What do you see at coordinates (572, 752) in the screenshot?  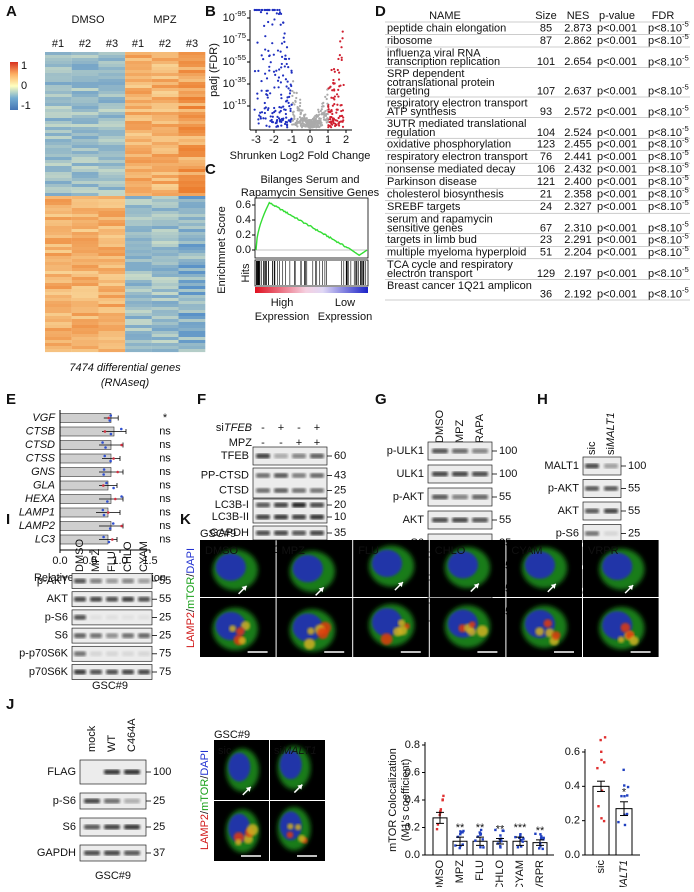 I see `label: 0.6` at bounding box center [572, 752].